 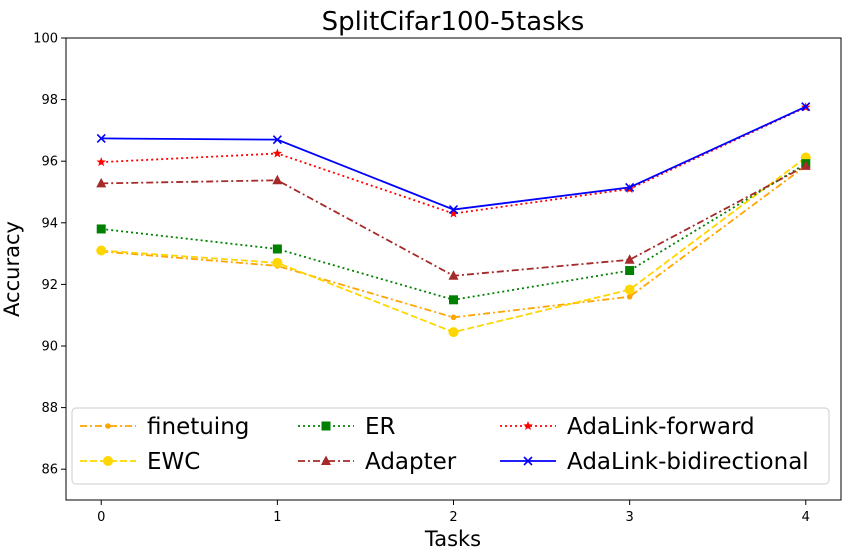 I want to click on x-tick-label: 4, so click(x=806, y=517).